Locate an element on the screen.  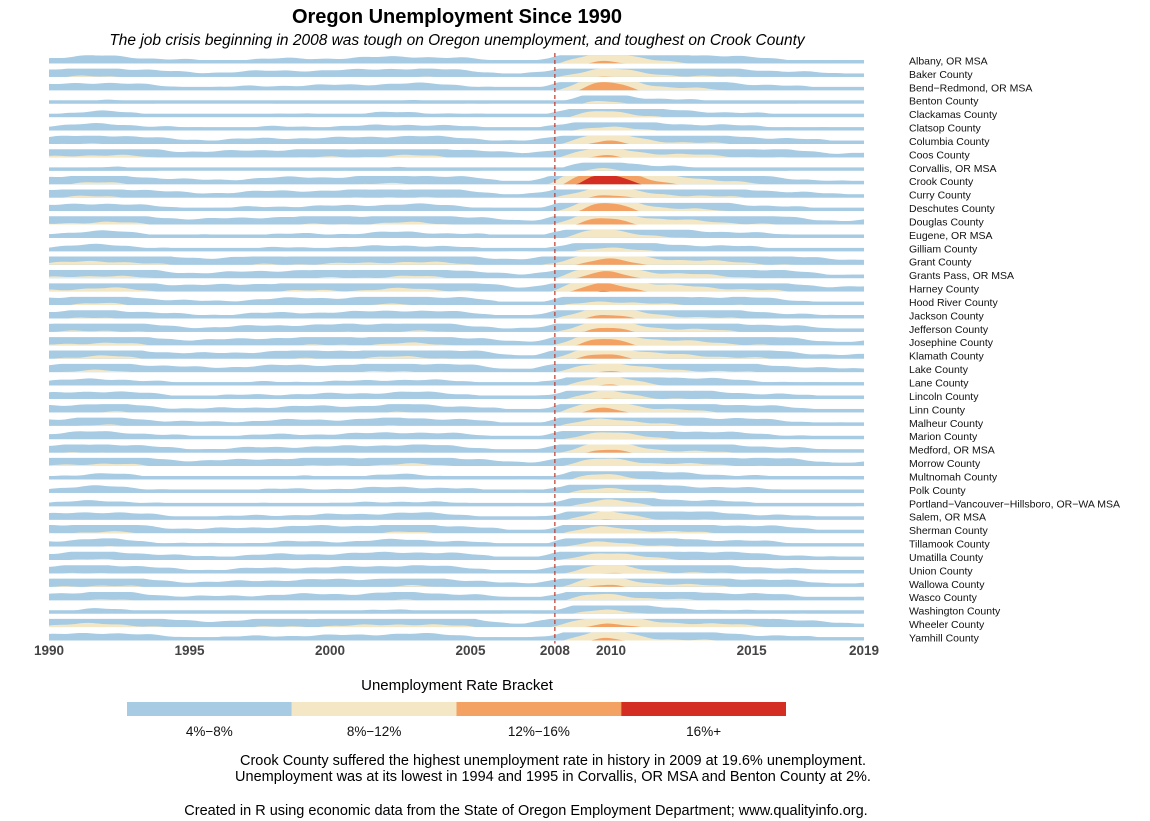
row-label: Lincoln County is located at coordinates (944, 397).